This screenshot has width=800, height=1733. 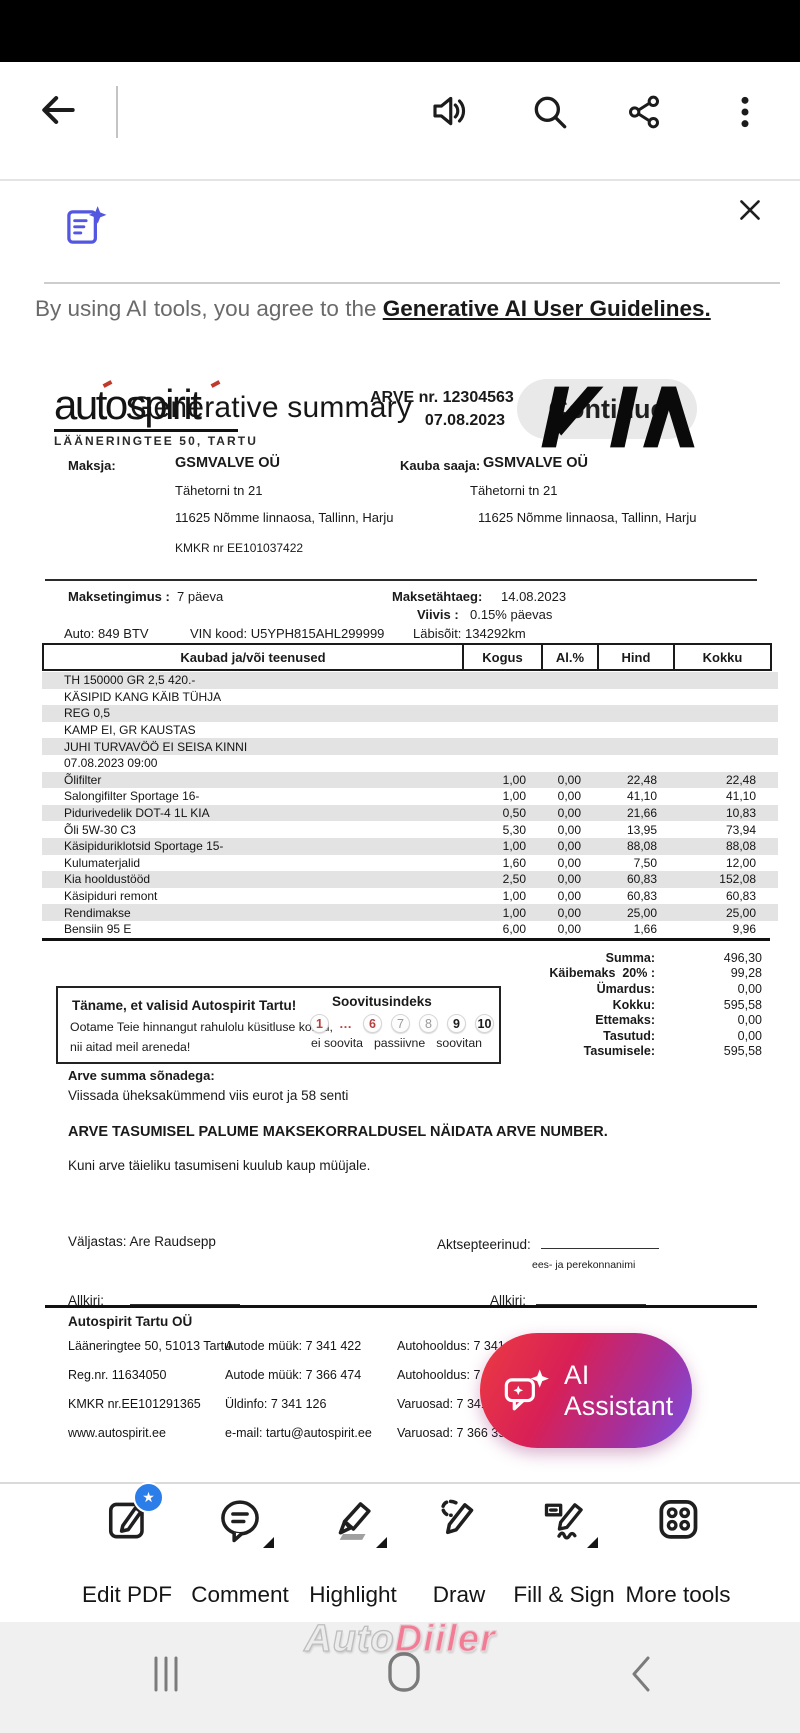 What do you see at coordinates (514, 896) in the screenshot?
I see `item-quantity: 1,00` at bounding box center [514, 896].